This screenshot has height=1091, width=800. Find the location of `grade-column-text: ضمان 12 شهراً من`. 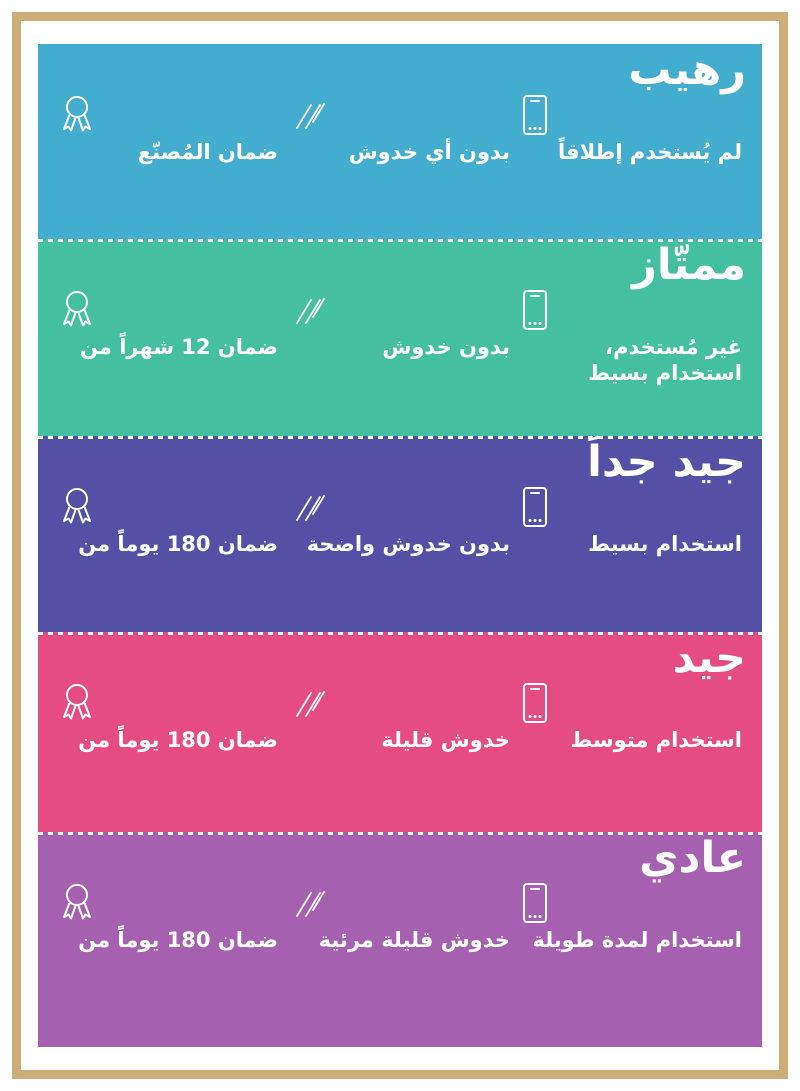

grade-column-text: ضمان 12 شهراً من is located at coordinates (179, 347).